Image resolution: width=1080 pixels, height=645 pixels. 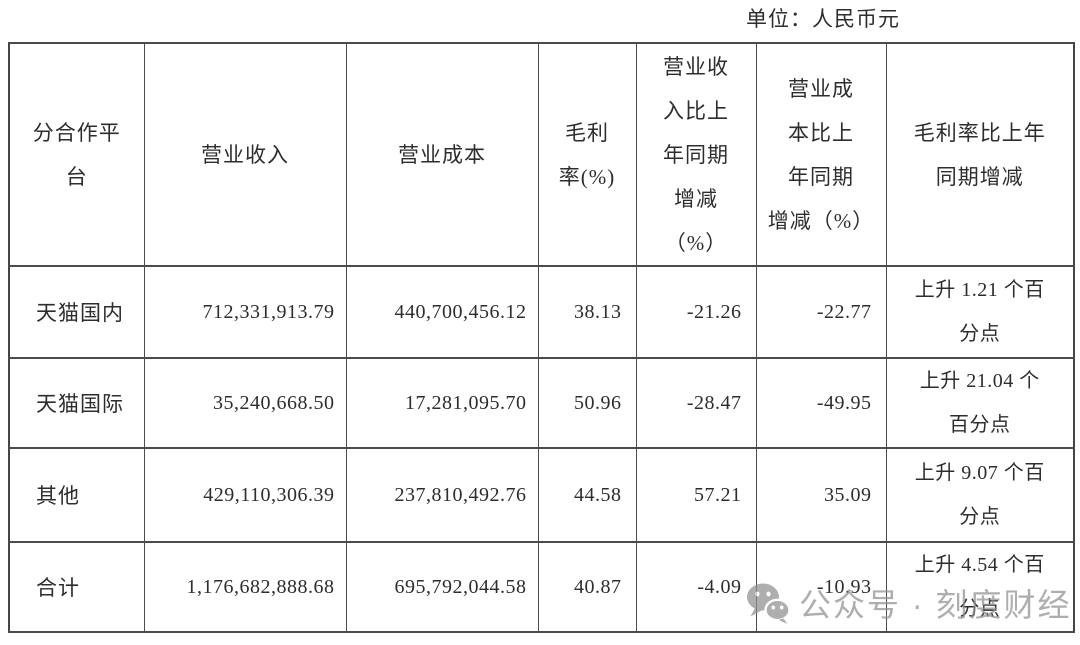 I want to click on cell-margin-yoy: 上升 9.07 个百 分点, so click(x=980, y=495).